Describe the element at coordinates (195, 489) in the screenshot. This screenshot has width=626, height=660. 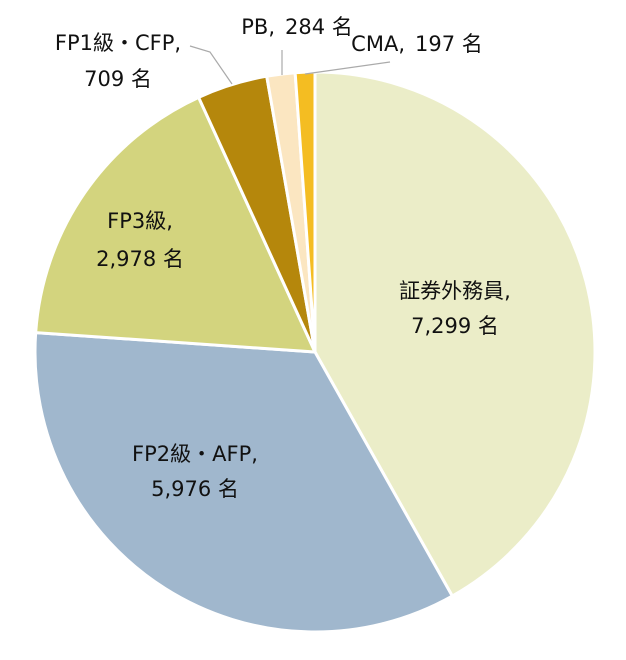
I see `value-label: 5,976 名` at that location.